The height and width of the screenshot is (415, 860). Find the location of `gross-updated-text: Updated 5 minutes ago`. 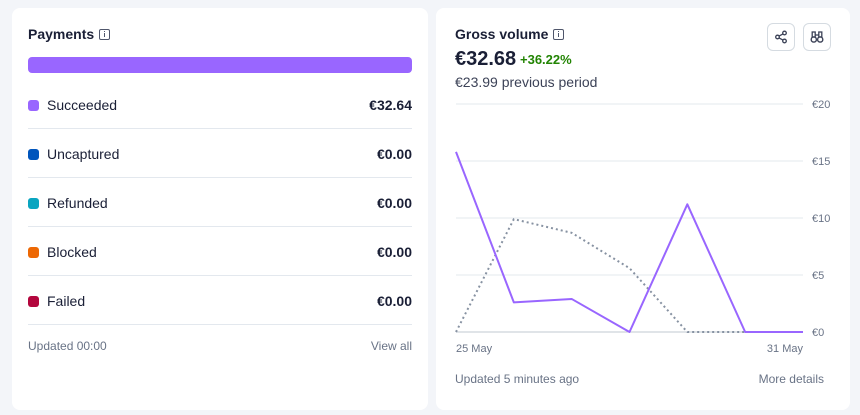

gross-updated-text: Updated 5 minutes ago is located at coordinates (517, 379).